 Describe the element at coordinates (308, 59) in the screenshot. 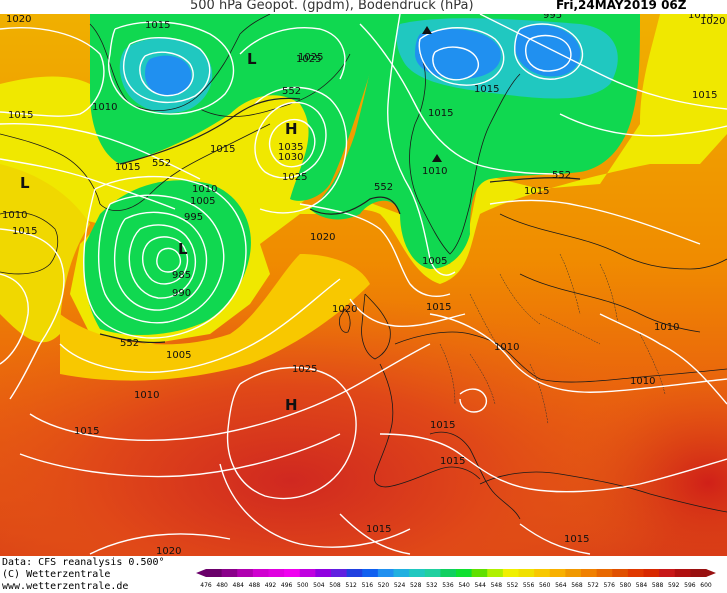

I see `isobar-label: 1025` at that location.